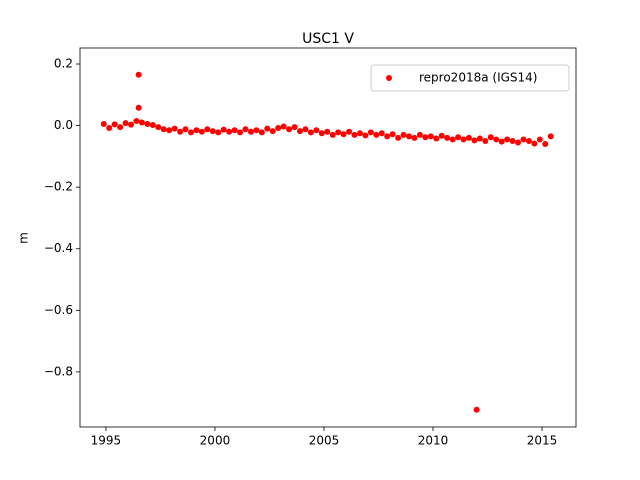 The height and width of the screenshot is (480, 640). What do you see at coordinates (24, 238) in the screenshot?
I see `y-axis-label: m` at bounding box center [24, 238].